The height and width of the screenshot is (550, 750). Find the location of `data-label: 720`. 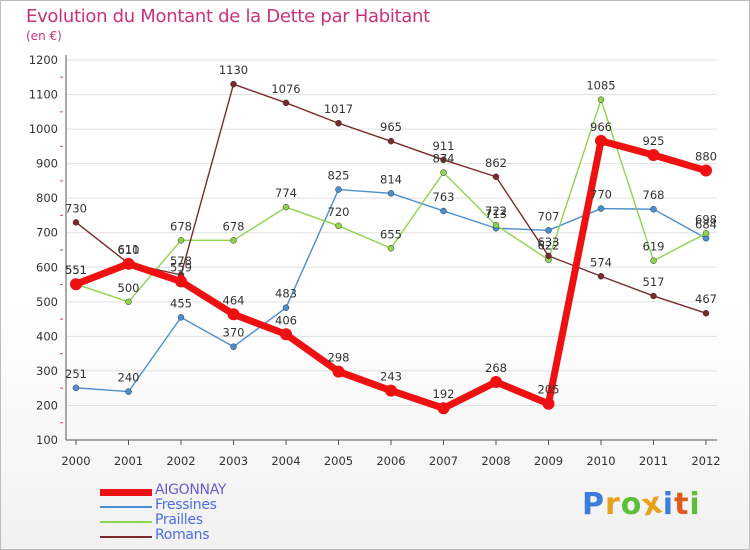

data-label: 720 is located at coordinates (339, 212).